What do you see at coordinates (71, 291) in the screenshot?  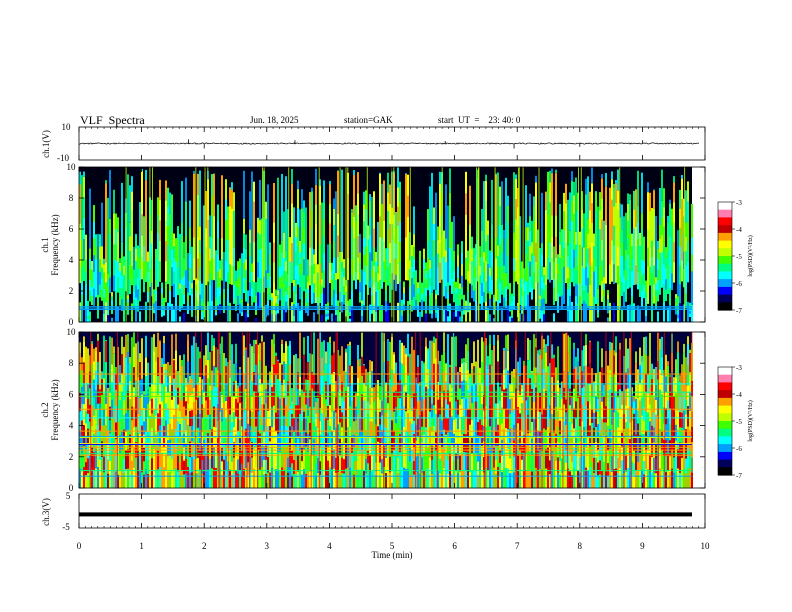 I see `ch1-spectrogram-ytick-label: 2` at bounding box center [71, 291].